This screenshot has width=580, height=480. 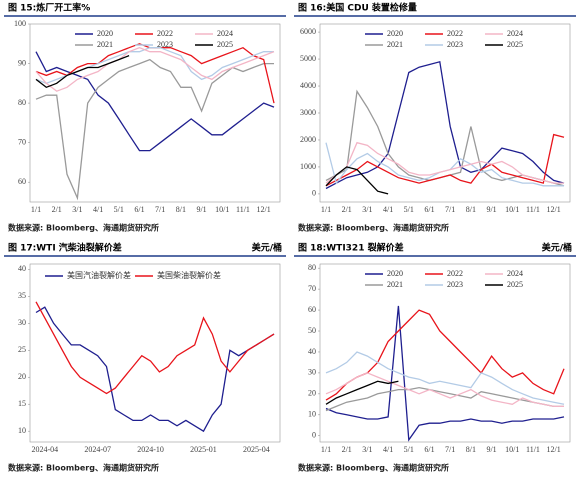 What do you see at coordinates (308, 166) in the screenshot?
I see `y-tick-label: 1000` at bounding box center [308, 166].